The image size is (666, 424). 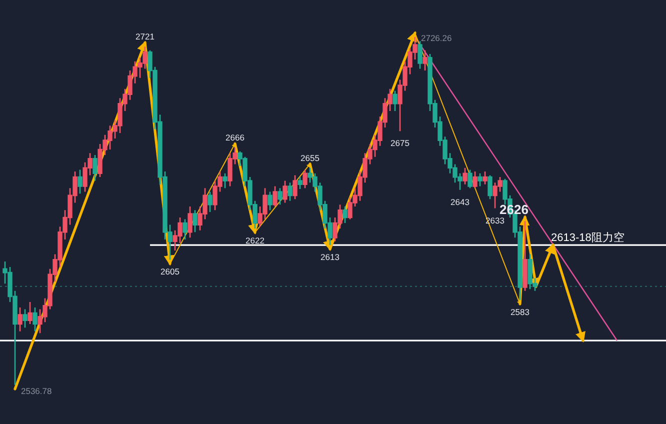 I want to click on annotation: 2666, so click(x=235, y=137).